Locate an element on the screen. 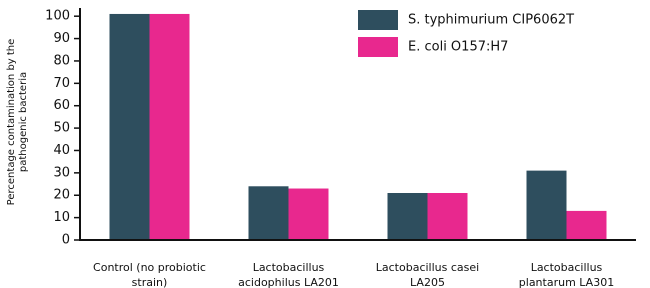 The width and height of the screenshot is (650, 288). y-tick-label: 0 is located at coordinates (66, 240).